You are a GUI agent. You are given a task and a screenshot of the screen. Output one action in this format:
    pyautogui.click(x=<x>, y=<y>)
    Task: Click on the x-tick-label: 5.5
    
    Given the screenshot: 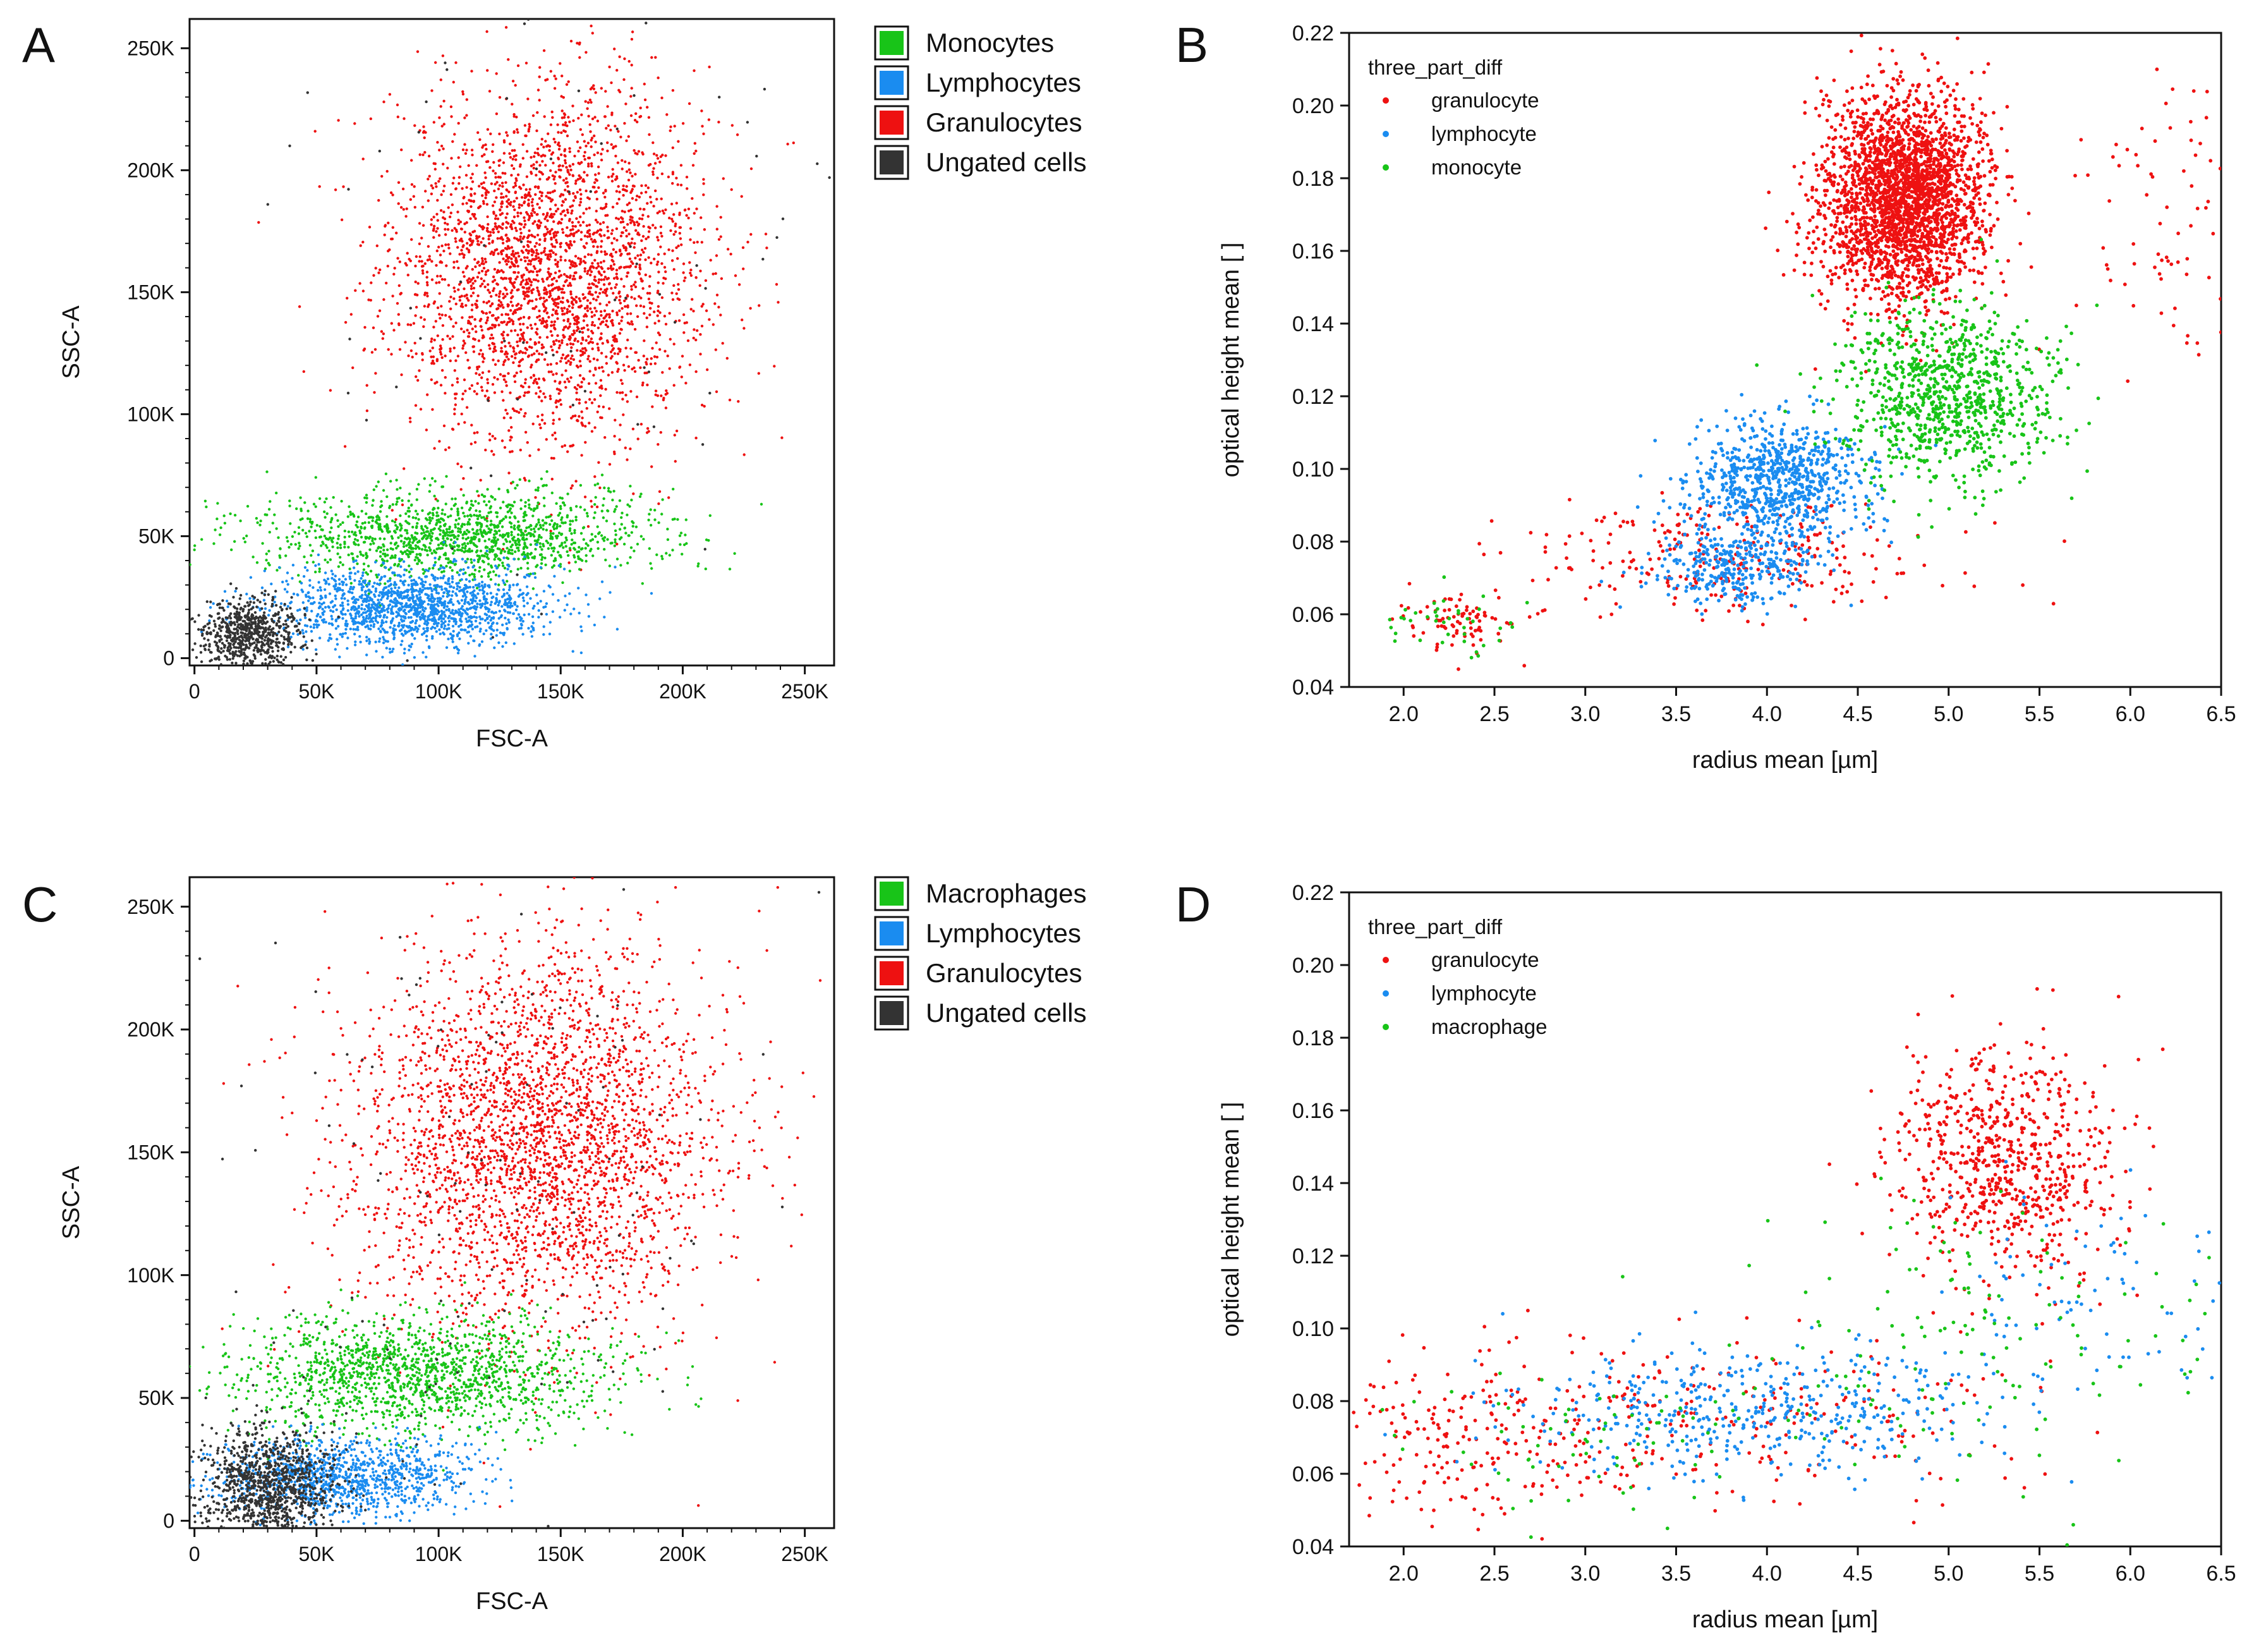 What is the action you would take?
    pyautogui.click(x=2039, y=714)
    